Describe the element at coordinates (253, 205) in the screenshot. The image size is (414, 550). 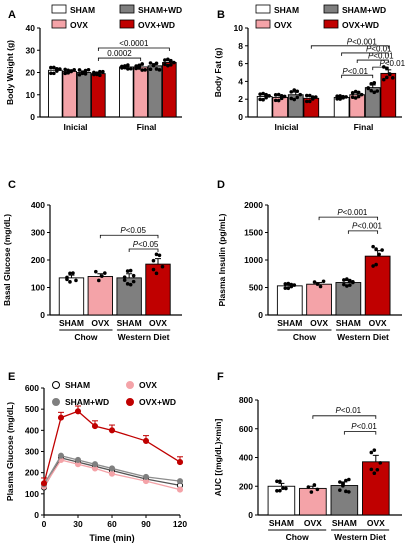
I see `panel-d-y-tick-label: 2000` at that location.